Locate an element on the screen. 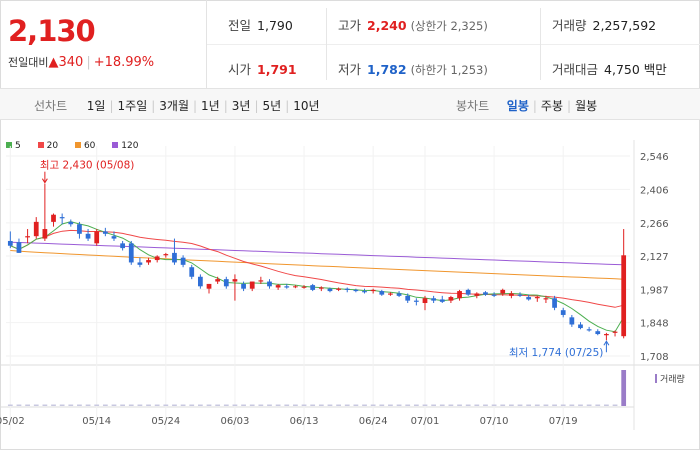  stat-open: 시가 1,791 is located at coordinates (262, 69).